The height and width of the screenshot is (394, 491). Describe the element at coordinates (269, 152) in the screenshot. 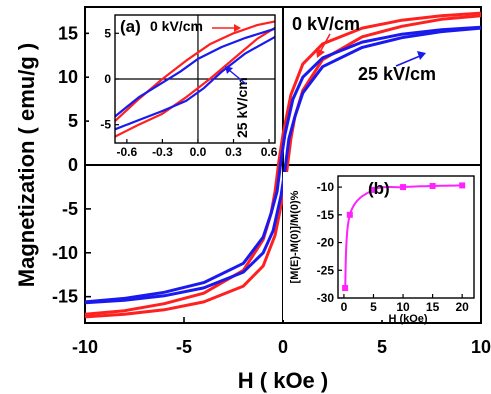

I see `inset-a-x-tick-label: 0.6` at that location.